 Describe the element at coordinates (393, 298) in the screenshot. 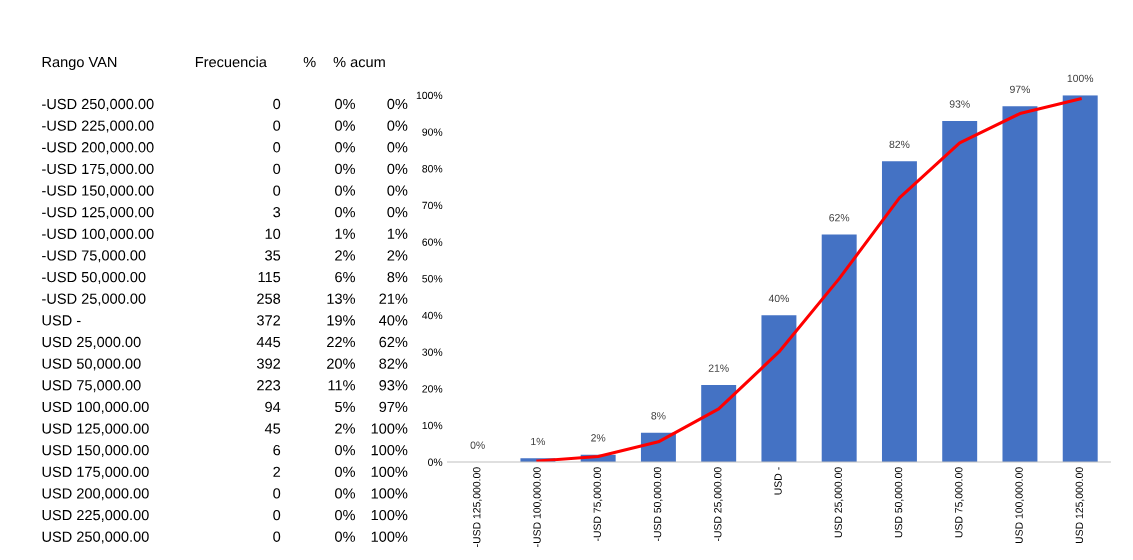

I see `text: 21%` at that location.